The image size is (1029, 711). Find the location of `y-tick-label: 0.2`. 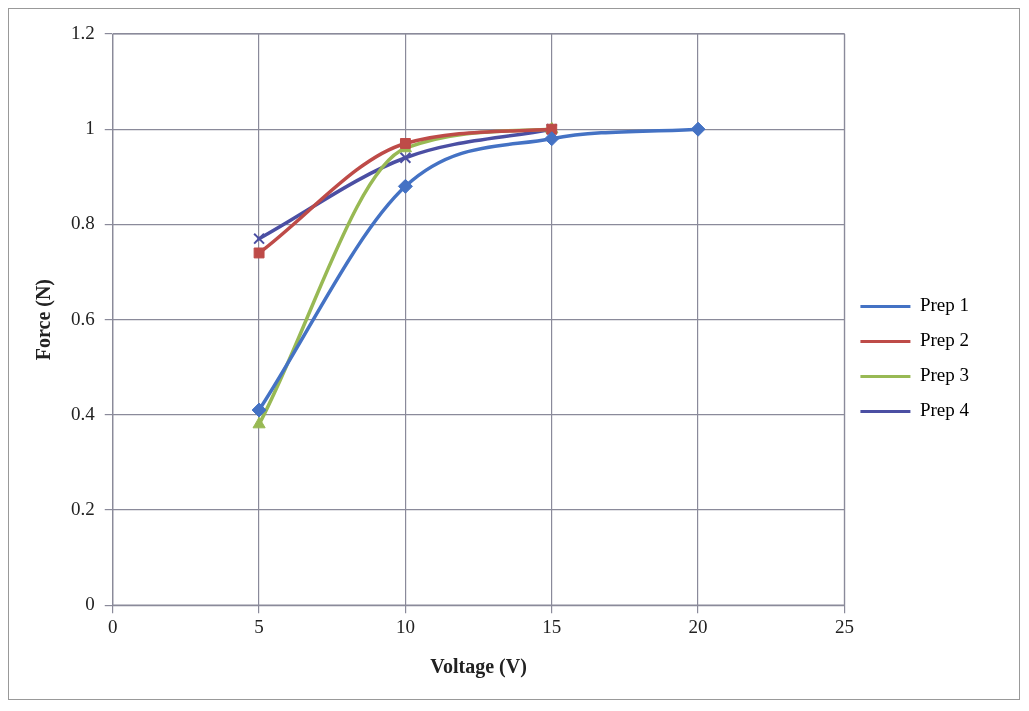

y-tick-label: 0.2 is located at coordinates (83, 508).